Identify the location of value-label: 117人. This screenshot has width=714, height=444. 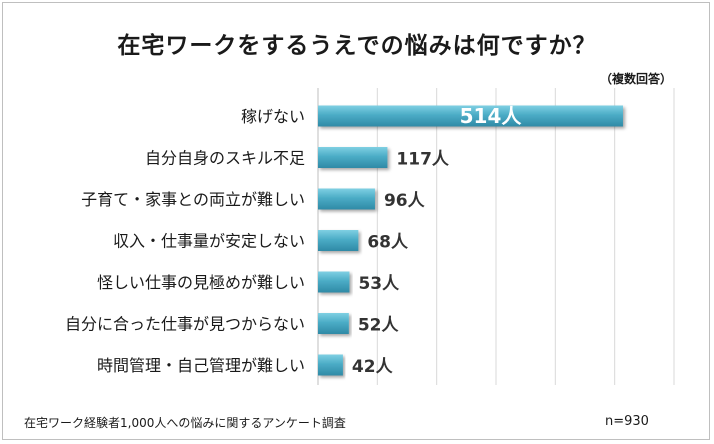
(422, 160).